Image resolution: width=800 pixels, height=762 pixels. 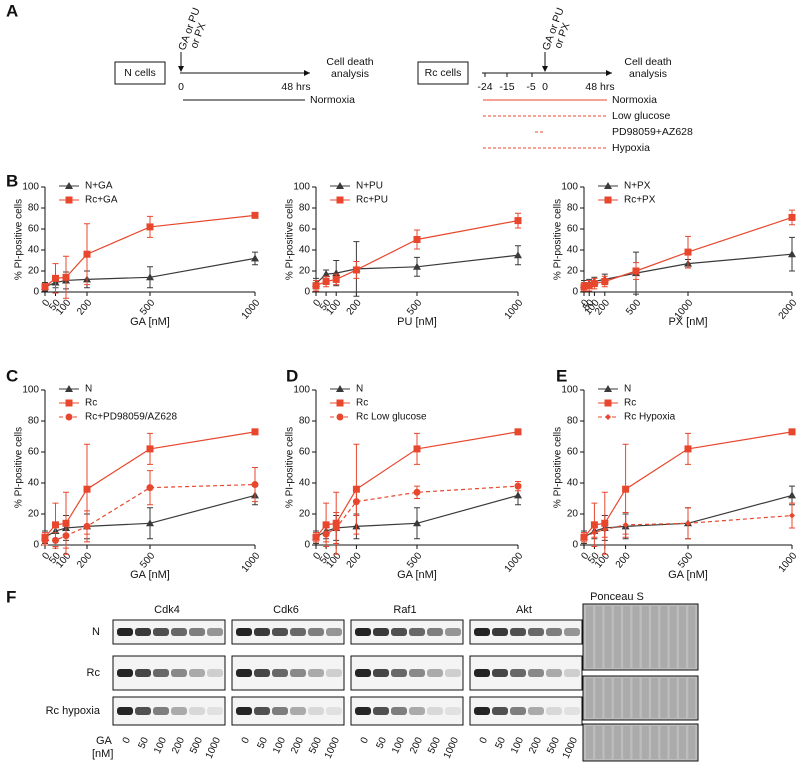 What do you see at coordinates (417, 575) in the screenshot?
I see `x-axis-label: GA [nM]` at bounding box center [417, 575].